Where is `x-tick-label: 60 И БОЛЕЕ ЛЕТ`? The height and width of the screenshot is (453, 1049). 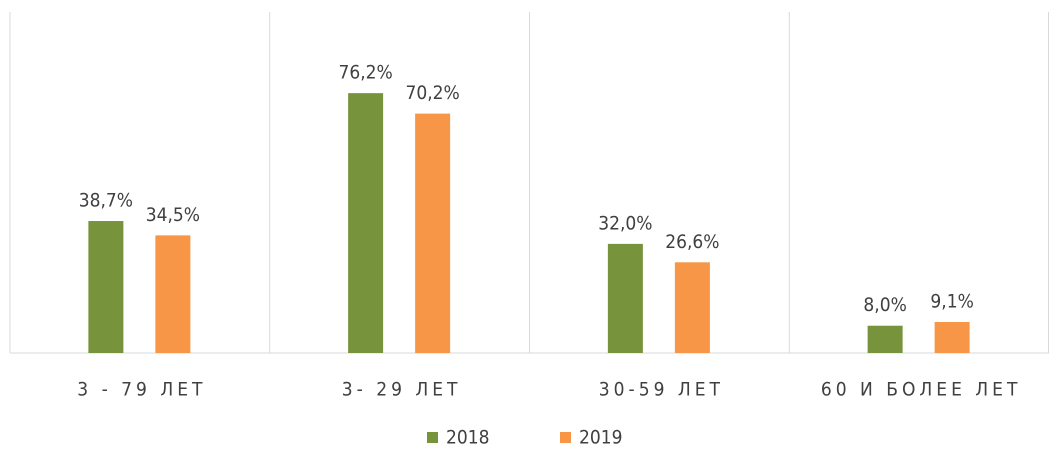
x-tick-label: 60 И БОЛЕЕ ЛЕТ is located at coordinates (921, 390).